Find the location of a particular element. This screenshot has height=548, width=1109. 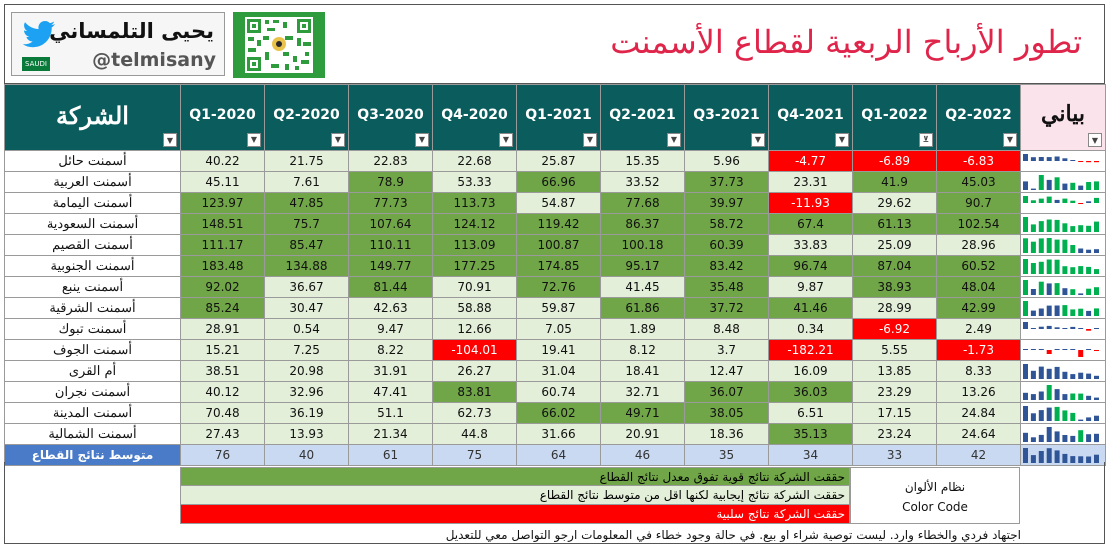

value-cell: 102.54 is located at coordinates (978, 224).